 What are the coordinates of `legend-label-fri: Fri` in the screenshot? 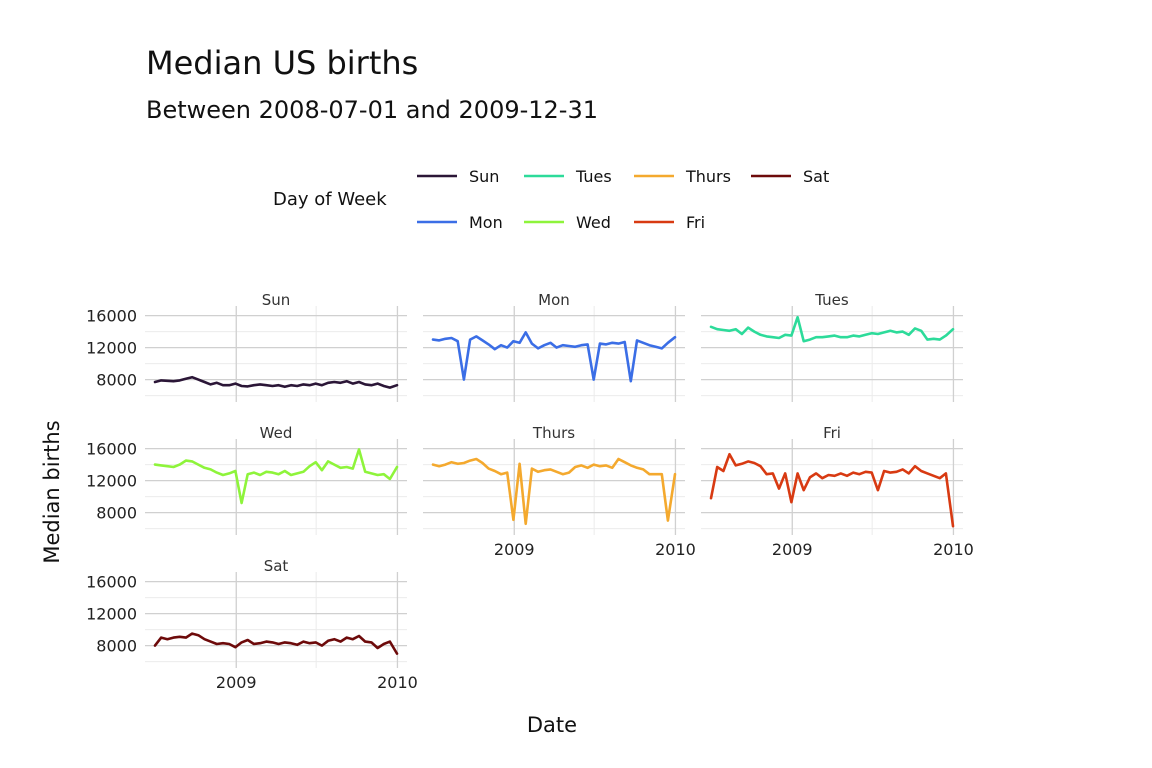 It's located at (695, 222).